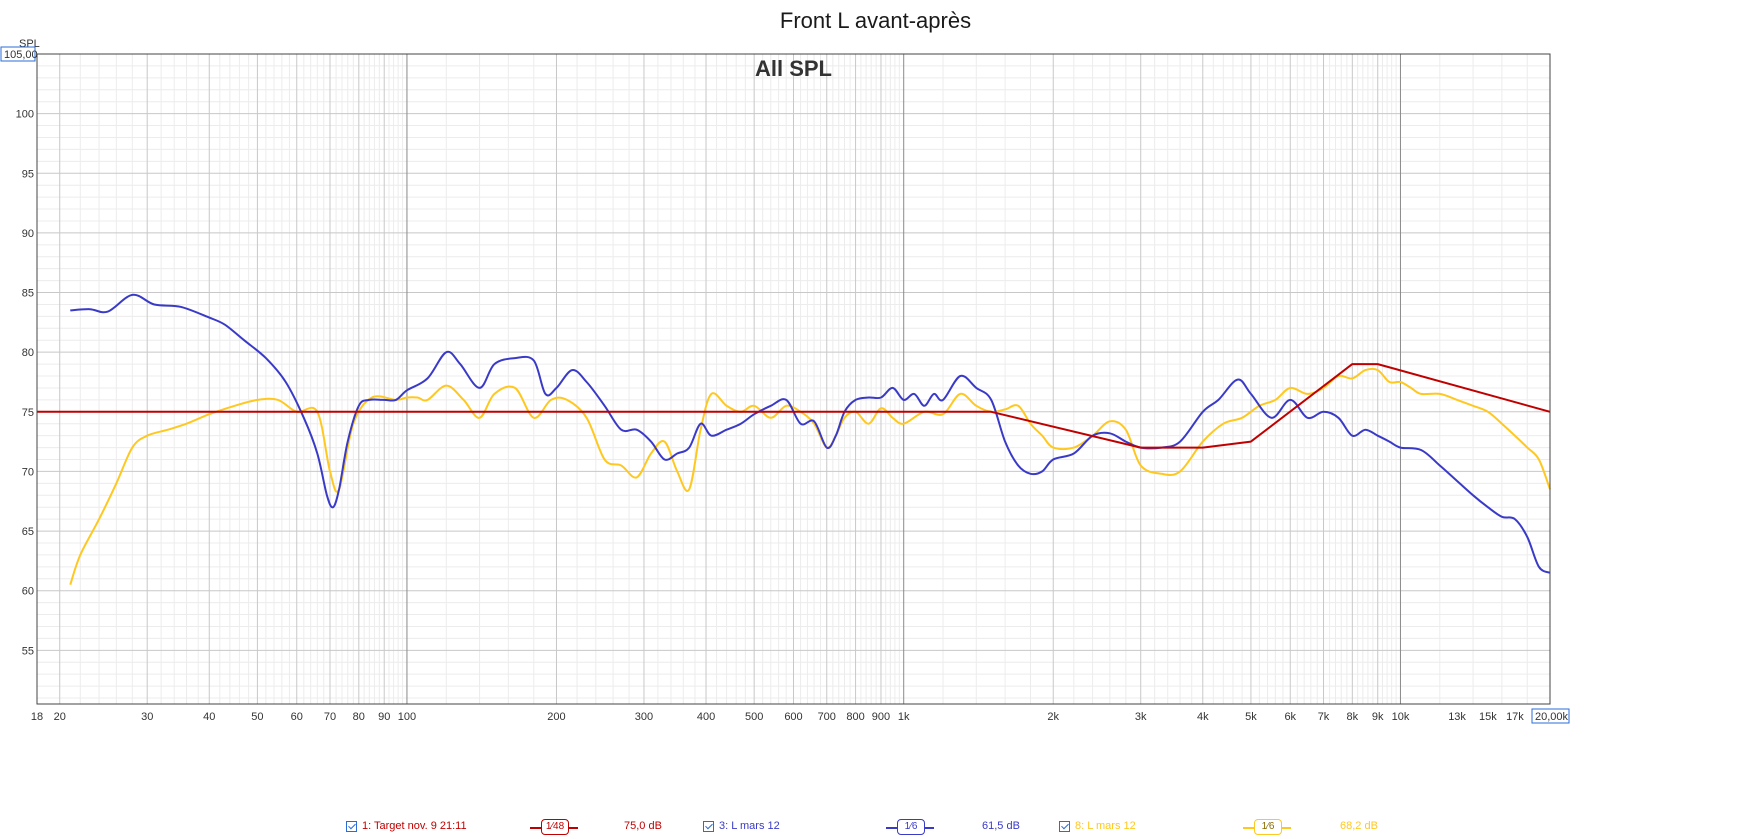 This screenshot has width=1751, height=839. I want to click on y-tick-label: 95, so click(28, 174).